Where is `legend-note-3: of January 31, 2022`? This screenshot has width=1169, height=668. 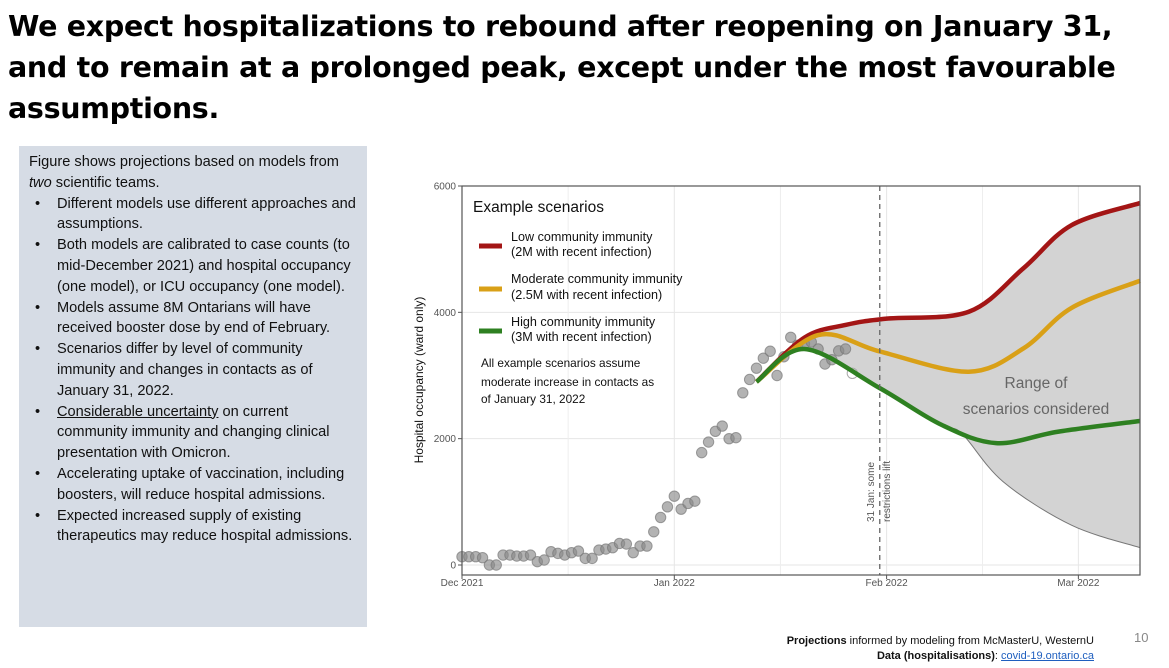
legend-note-3: of January 31, 2022 is located at coordinates (533, 399).